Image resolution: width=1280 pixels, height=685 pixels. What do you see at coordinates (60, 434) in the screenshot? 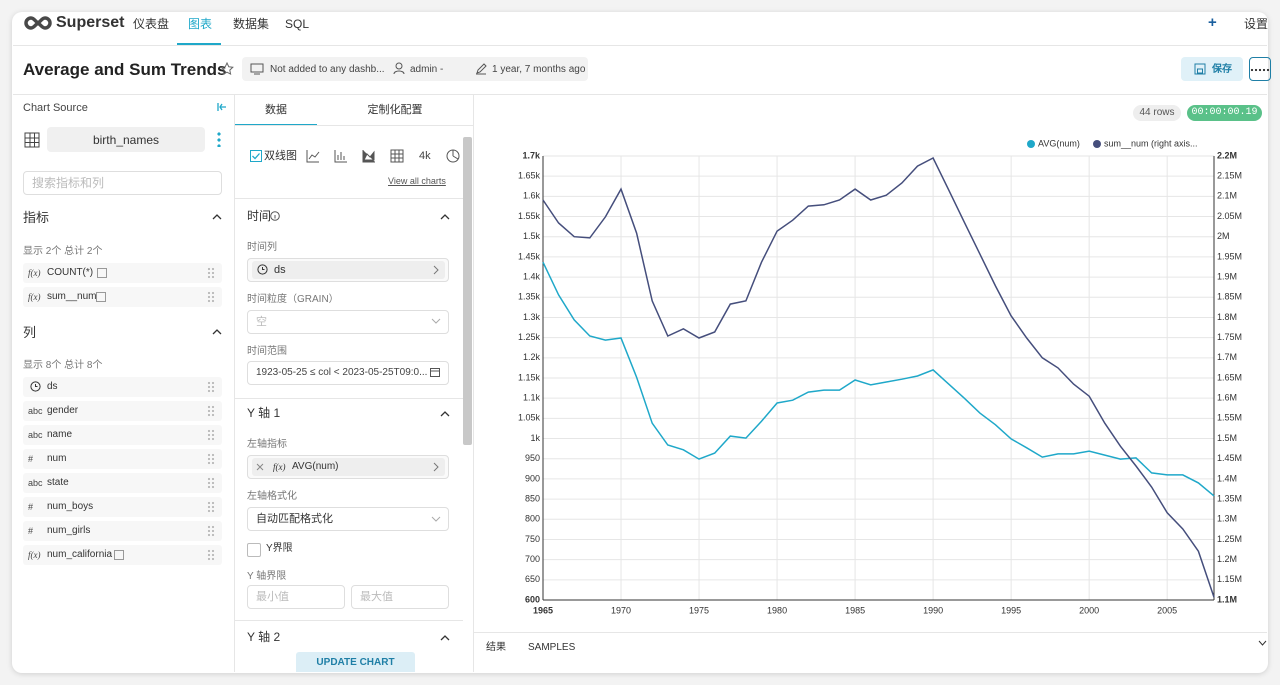
I see `field-name: name` at bounding box center [60, 434].